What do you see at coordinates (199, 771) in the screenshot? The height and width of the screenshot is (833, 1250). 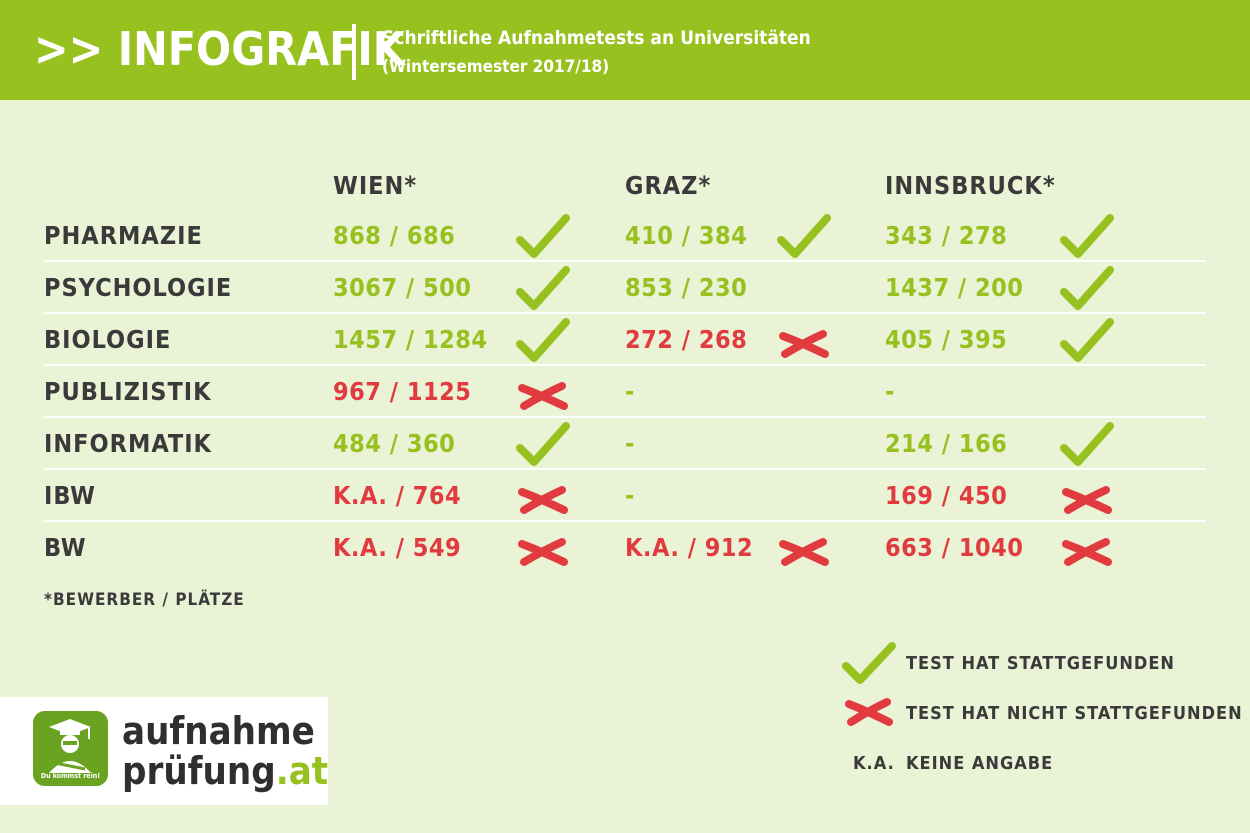 I see `logo-line2-main: prüfung` at bounding box center [199, 771].